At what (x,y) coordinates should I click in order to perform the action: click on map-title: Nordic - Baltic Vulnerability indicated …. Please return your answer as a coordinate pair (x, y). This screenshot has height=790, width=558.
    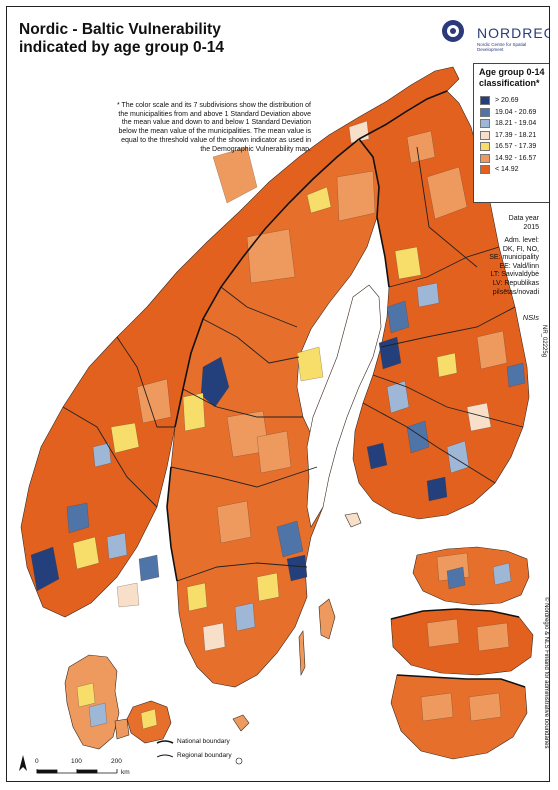
    Looking at the image, I should click on (121, 39).